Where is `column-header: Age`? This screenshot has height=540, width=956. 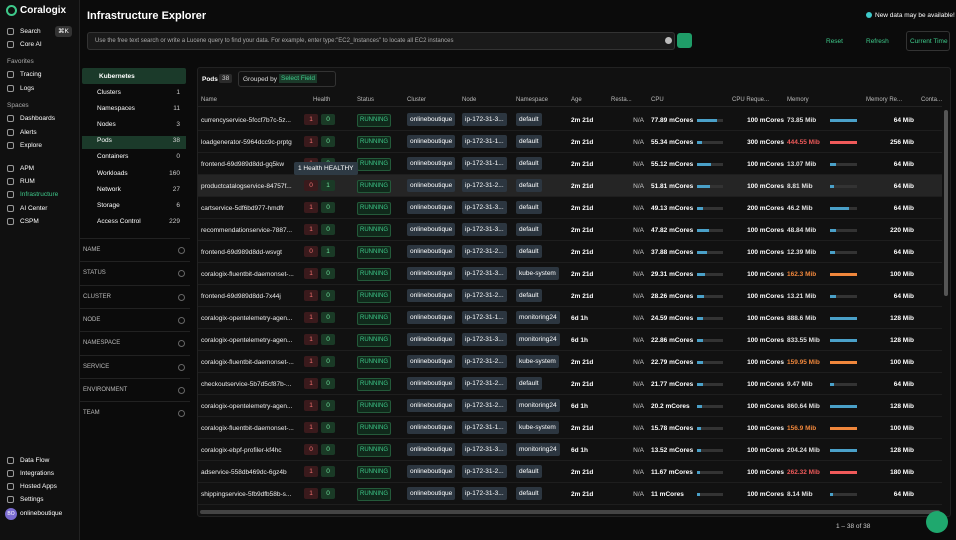 column-header: Age is located at coordinates (576, 100).